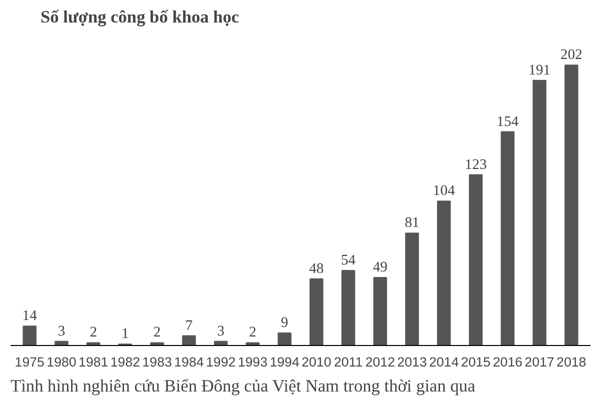  I want to click on data-label: 9, so click(284, 323).